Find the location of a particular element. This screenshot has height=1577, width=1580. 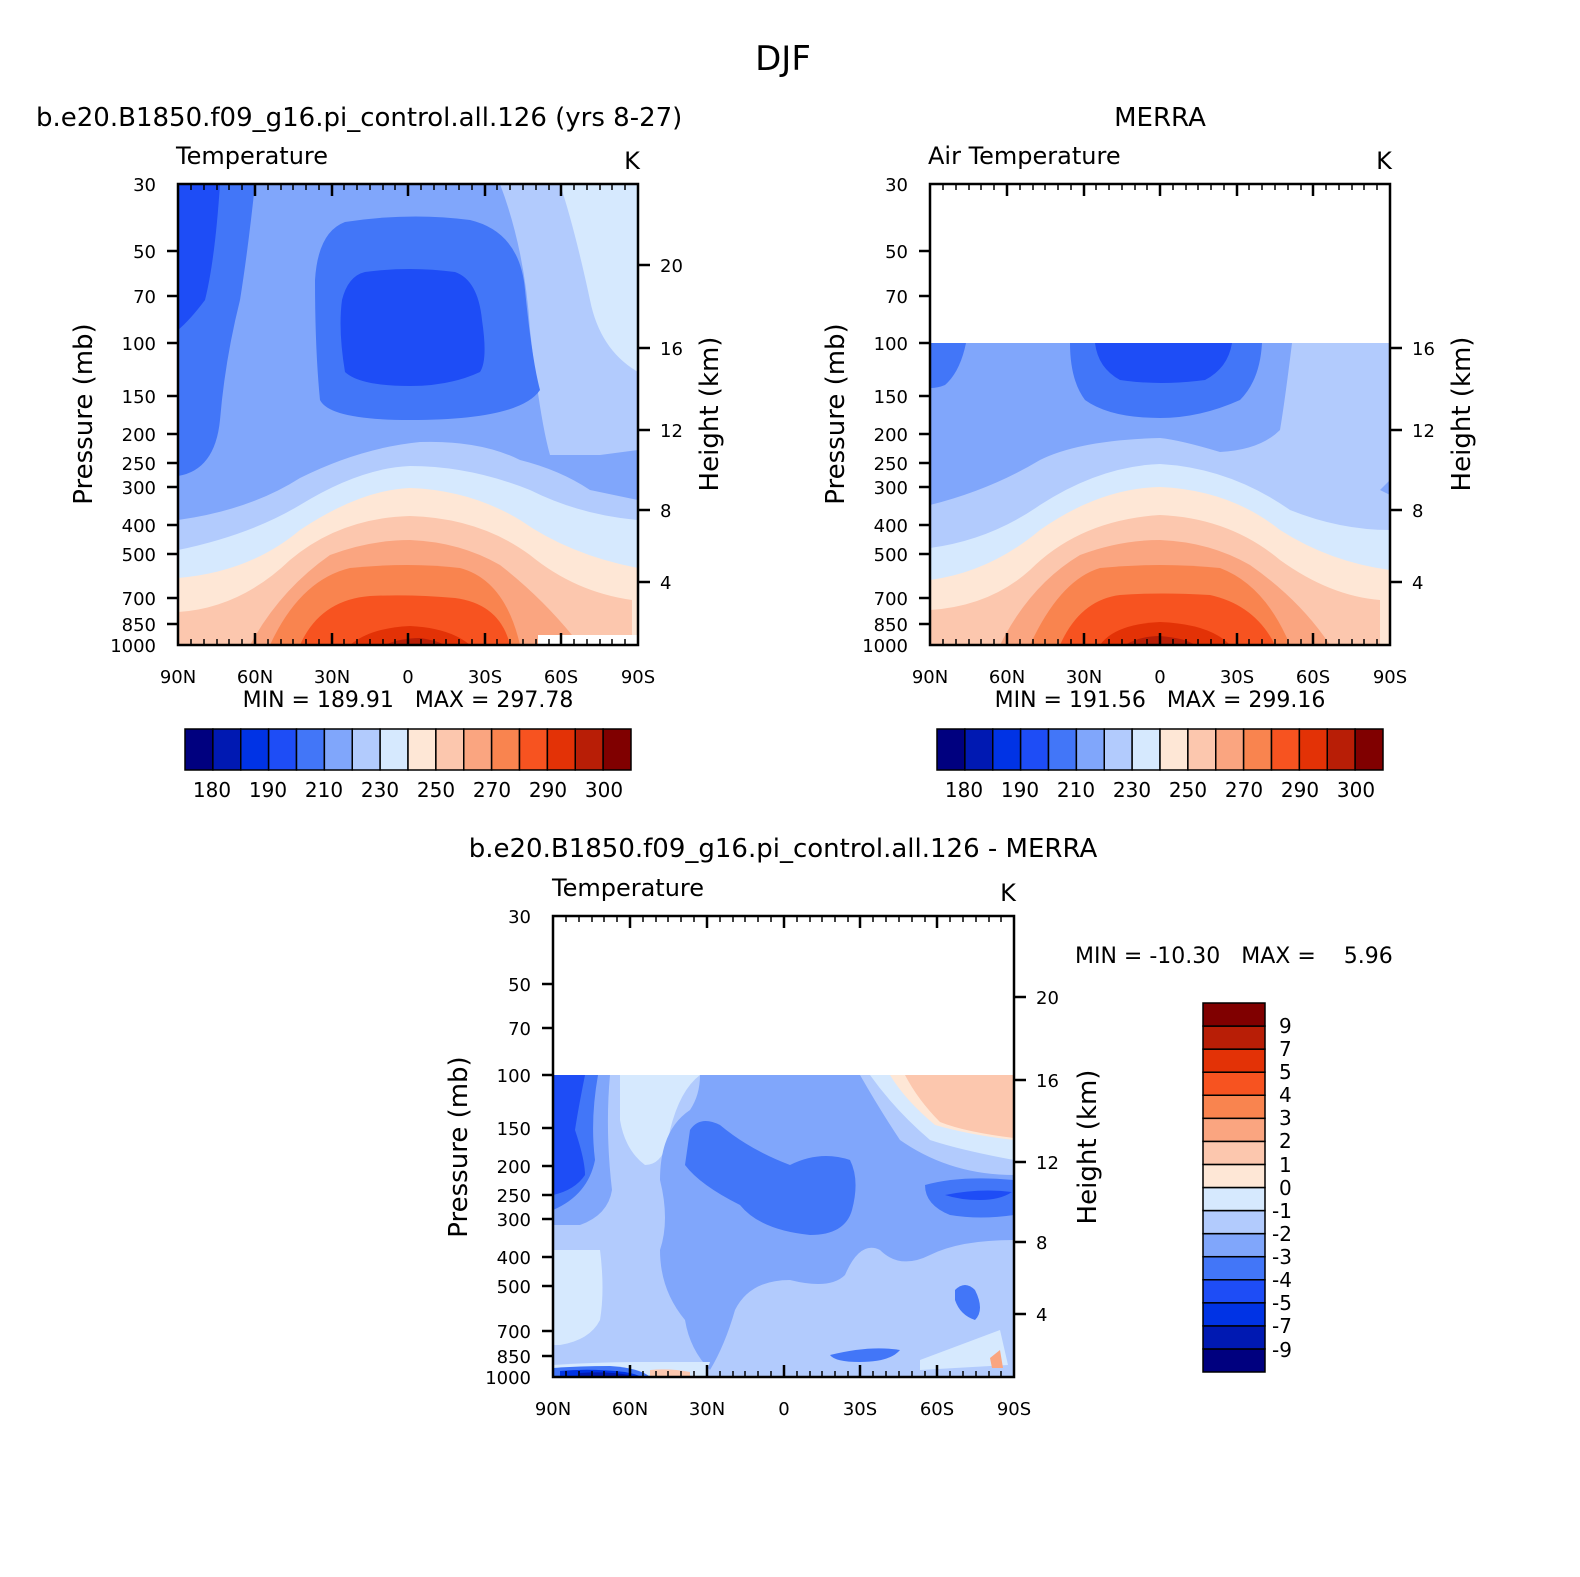

colorbar-label: -1 is located at coordinates (1282, 1211).